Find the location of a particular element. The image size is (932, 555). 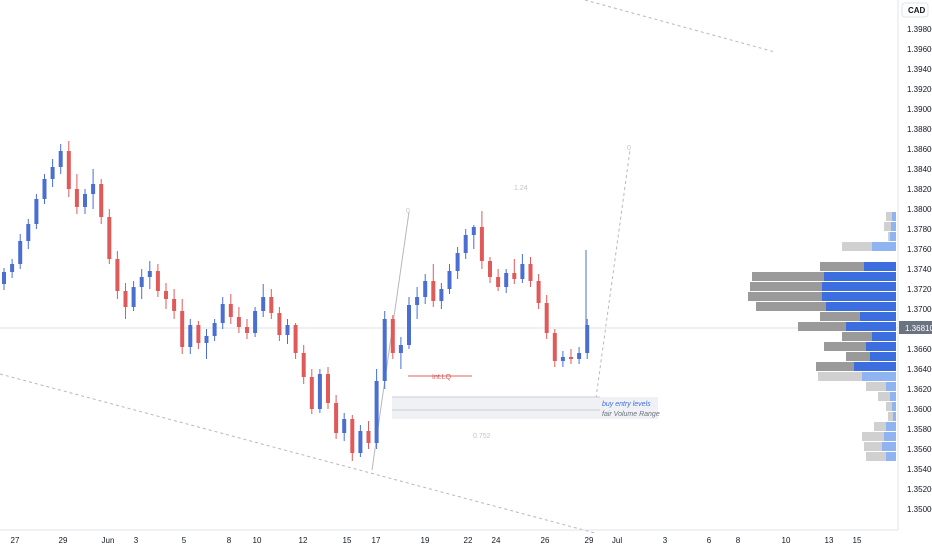

price-axis-bg is located at coordinates (915, 275).